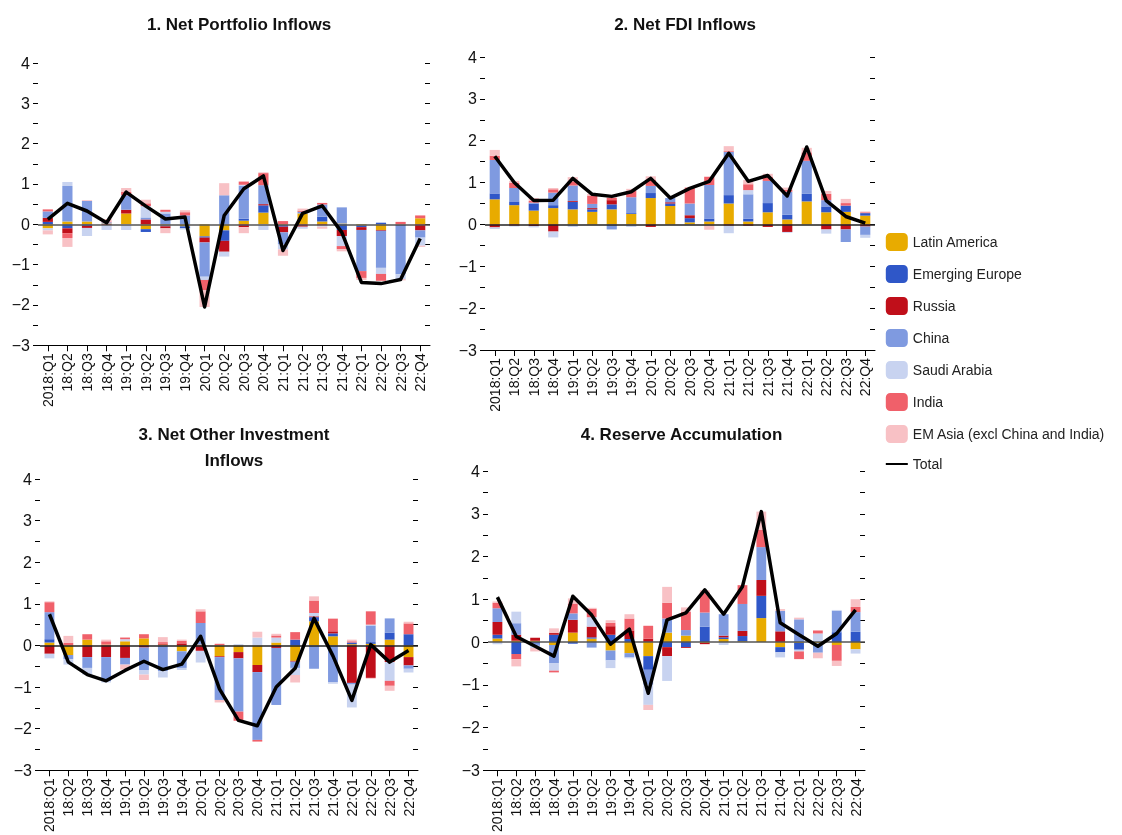 This screenshot has height=835, width=1122. Describe the element at coordinates (967, 274) in the screenshot. I see `legend-label: Emerging Europe` at that location.